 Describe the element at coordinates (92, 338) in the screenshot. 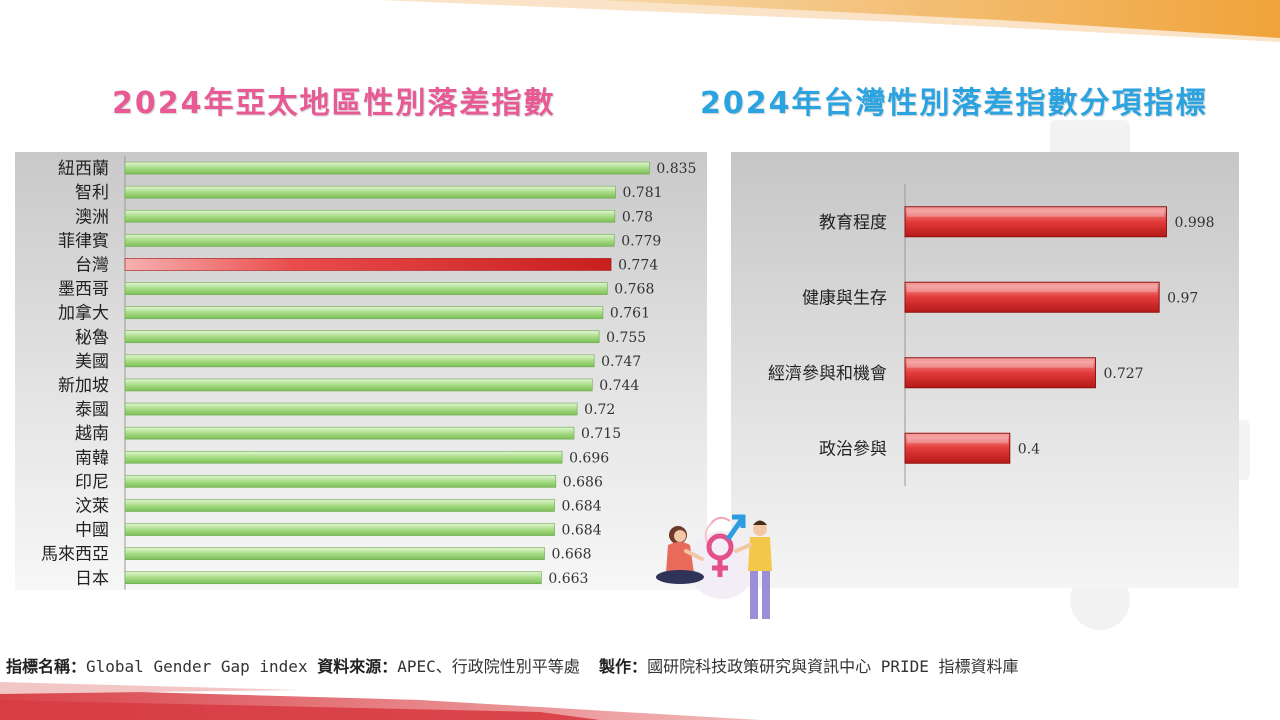

I see `category-label: 秘魯` at that location.